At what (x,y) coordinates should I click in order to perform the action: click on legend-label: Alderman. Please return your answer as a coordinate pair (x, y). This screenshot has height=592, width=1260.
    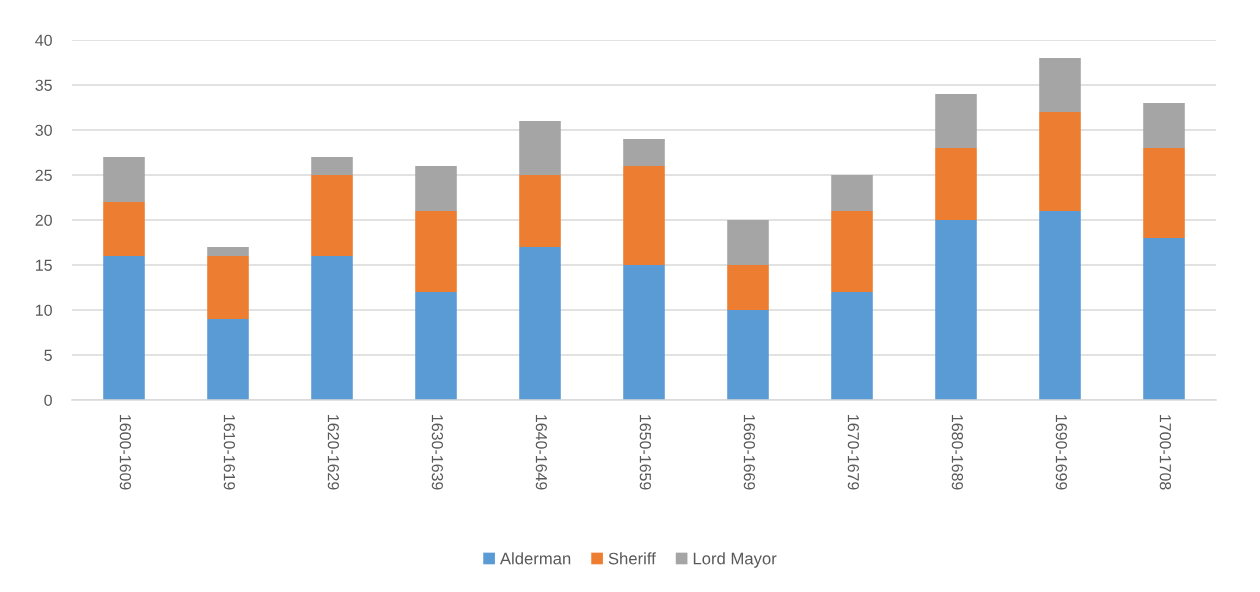
    Looking at the image, I should click on (535, 558).